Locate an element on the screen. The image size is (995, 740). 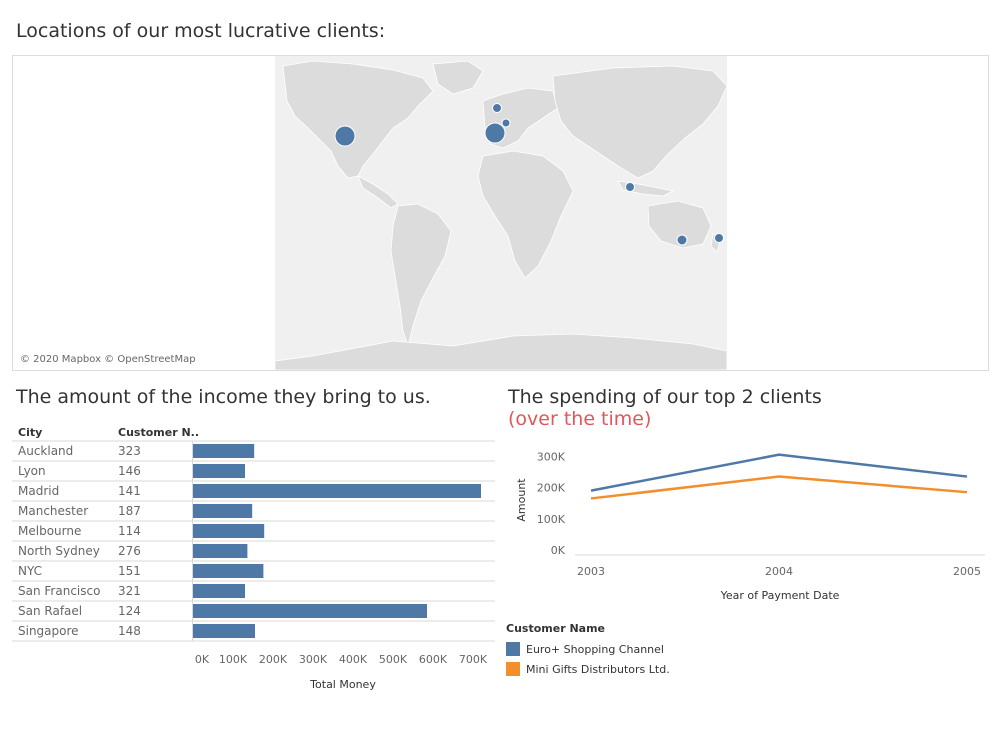
row-customer-number: 146 is located at coordinates (129, 471).